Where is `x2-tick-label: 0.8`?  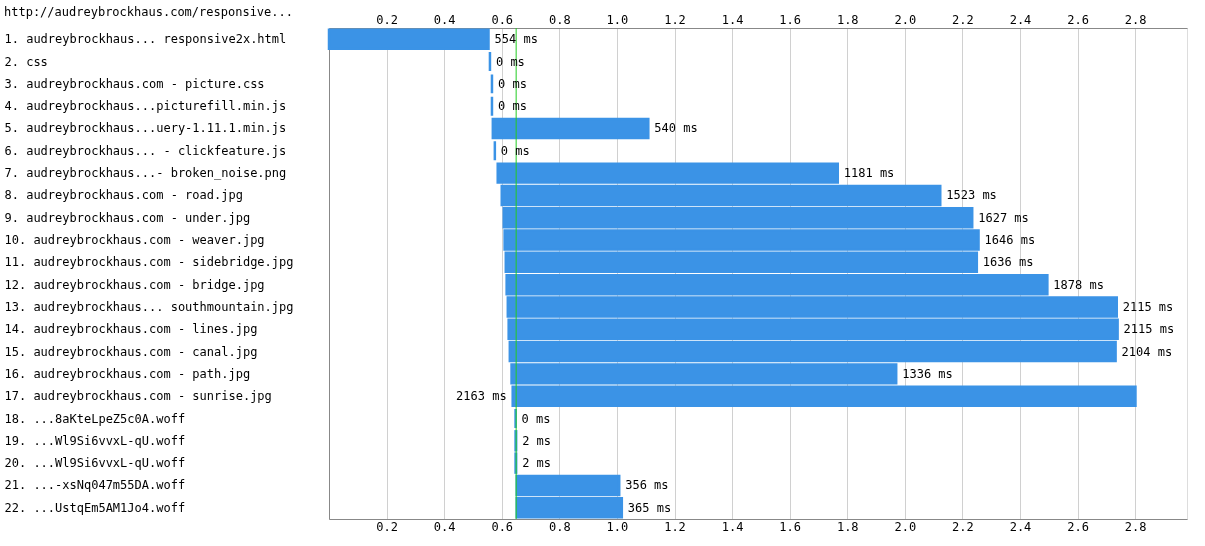 x2-tick-label: 0.8 is located at coordinates (559, 19).